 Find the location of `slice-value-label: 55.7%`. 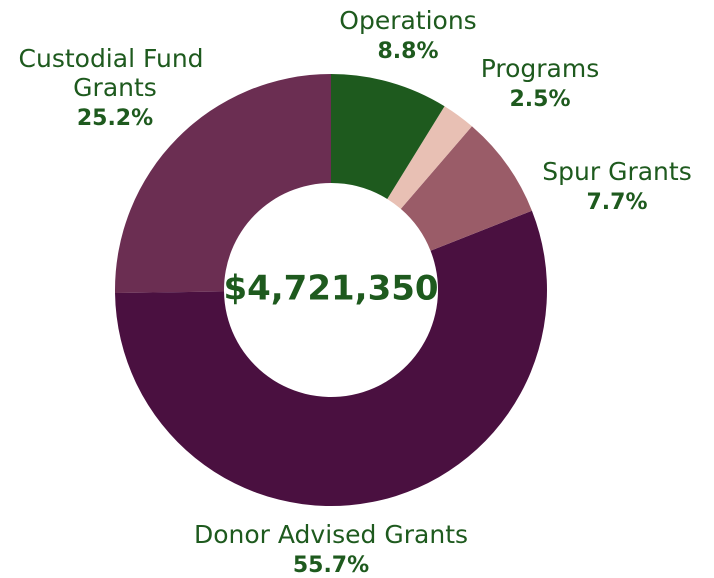

slice-value-label: 55.7% is located at coordinates (331, 565).